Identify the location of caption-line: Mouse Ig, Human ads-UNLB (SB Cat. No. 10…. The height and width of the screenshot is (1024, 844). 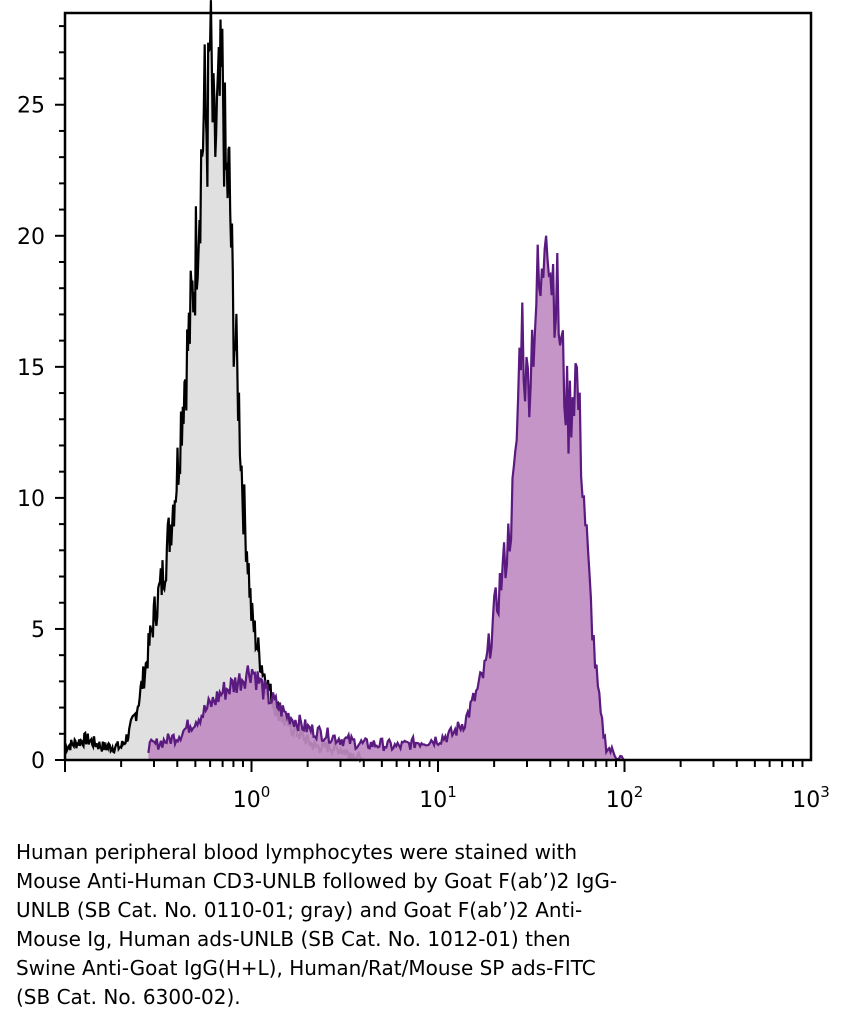
(293, 939).